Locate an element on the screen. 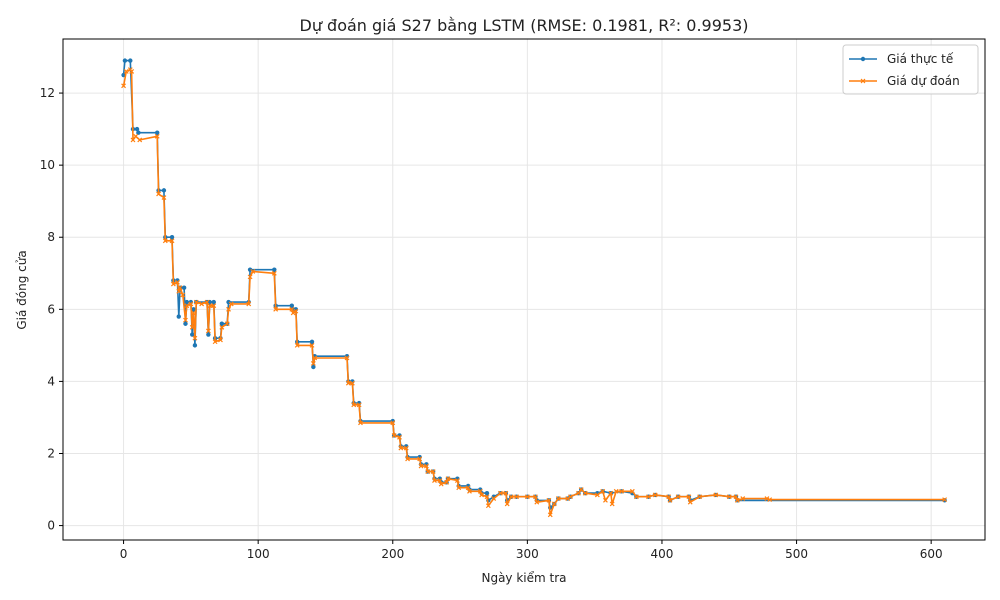 The image size is (1000, 600). legend: Giá thực tế Giá dự đoán is located at coordinates (910, 69).